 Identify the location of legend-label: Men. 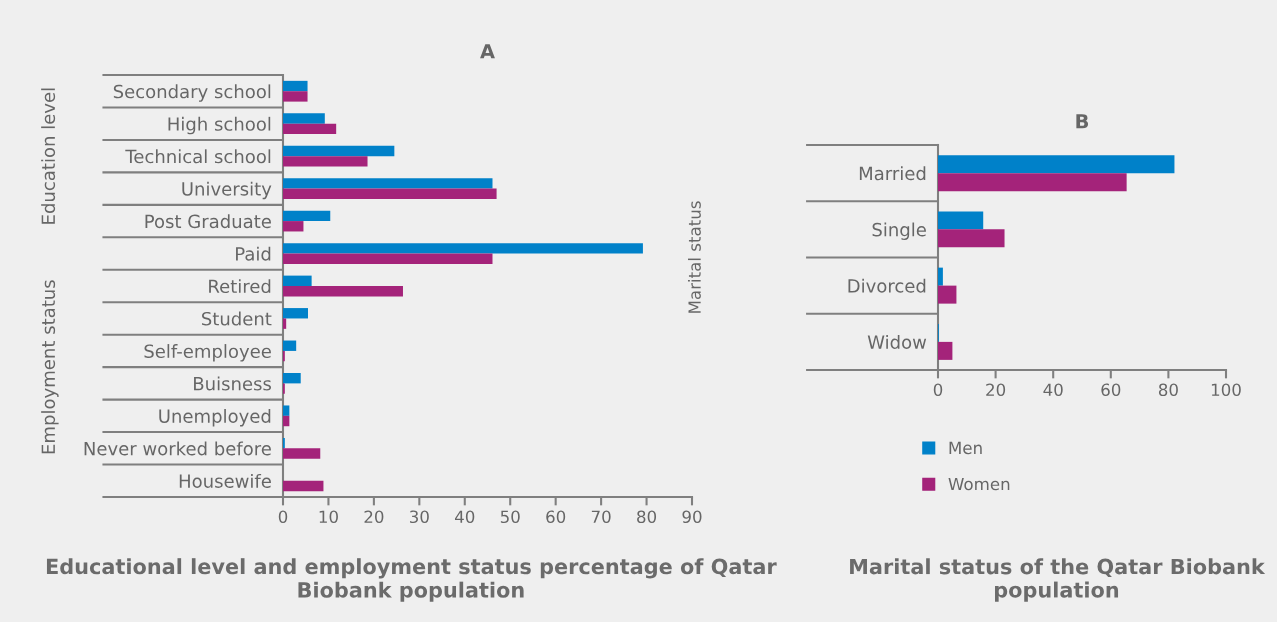
(965, 448).